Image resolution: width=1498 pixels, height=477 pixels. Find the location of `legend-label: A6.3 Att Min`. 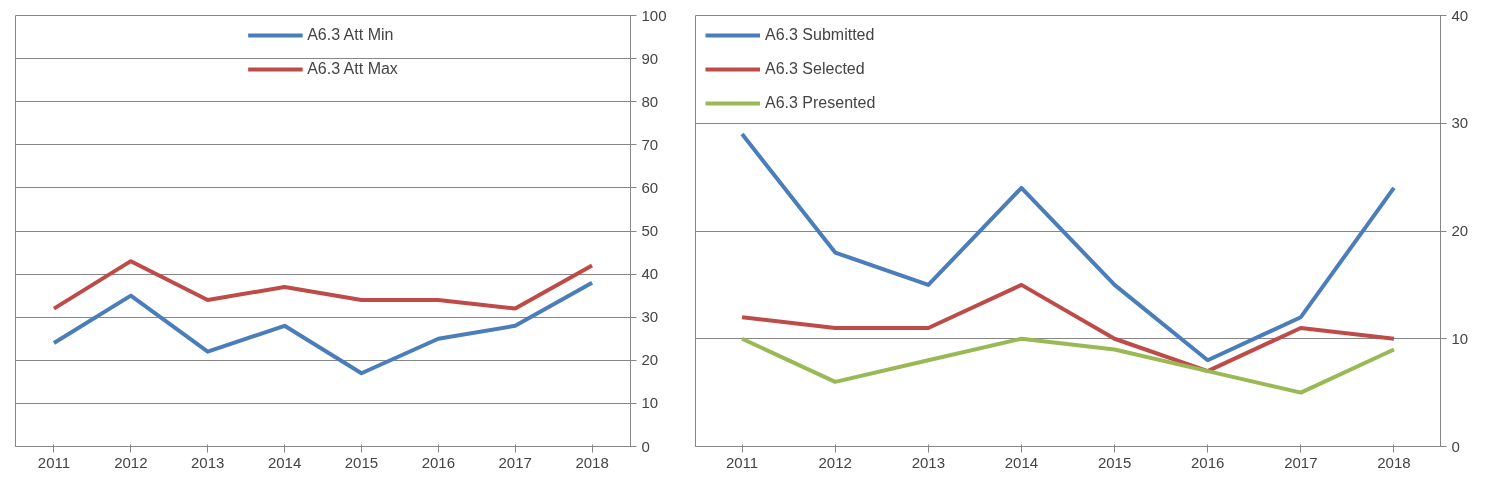

legend-label: A6.3 Att Min is located at coordinates (350, 35).